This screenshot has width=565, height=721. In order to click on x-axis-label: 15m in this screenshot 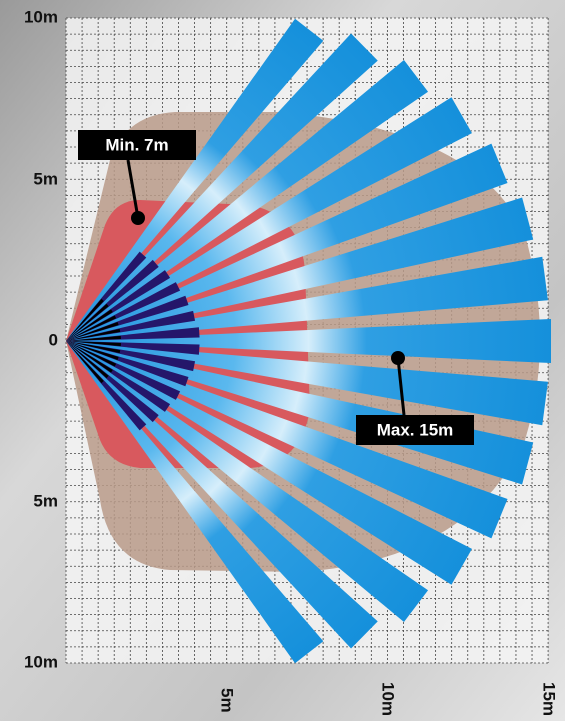, I will do `click(549, 699)`.